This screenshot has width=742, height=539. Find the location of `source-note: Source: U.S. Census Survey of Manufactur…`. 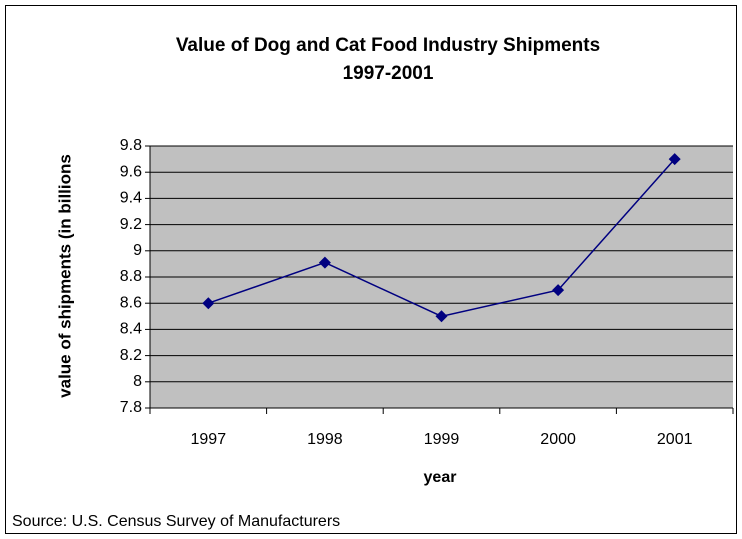

source-note: Source: U.S. Census Survey of Manufactur… is located at coordinates (176, 521).